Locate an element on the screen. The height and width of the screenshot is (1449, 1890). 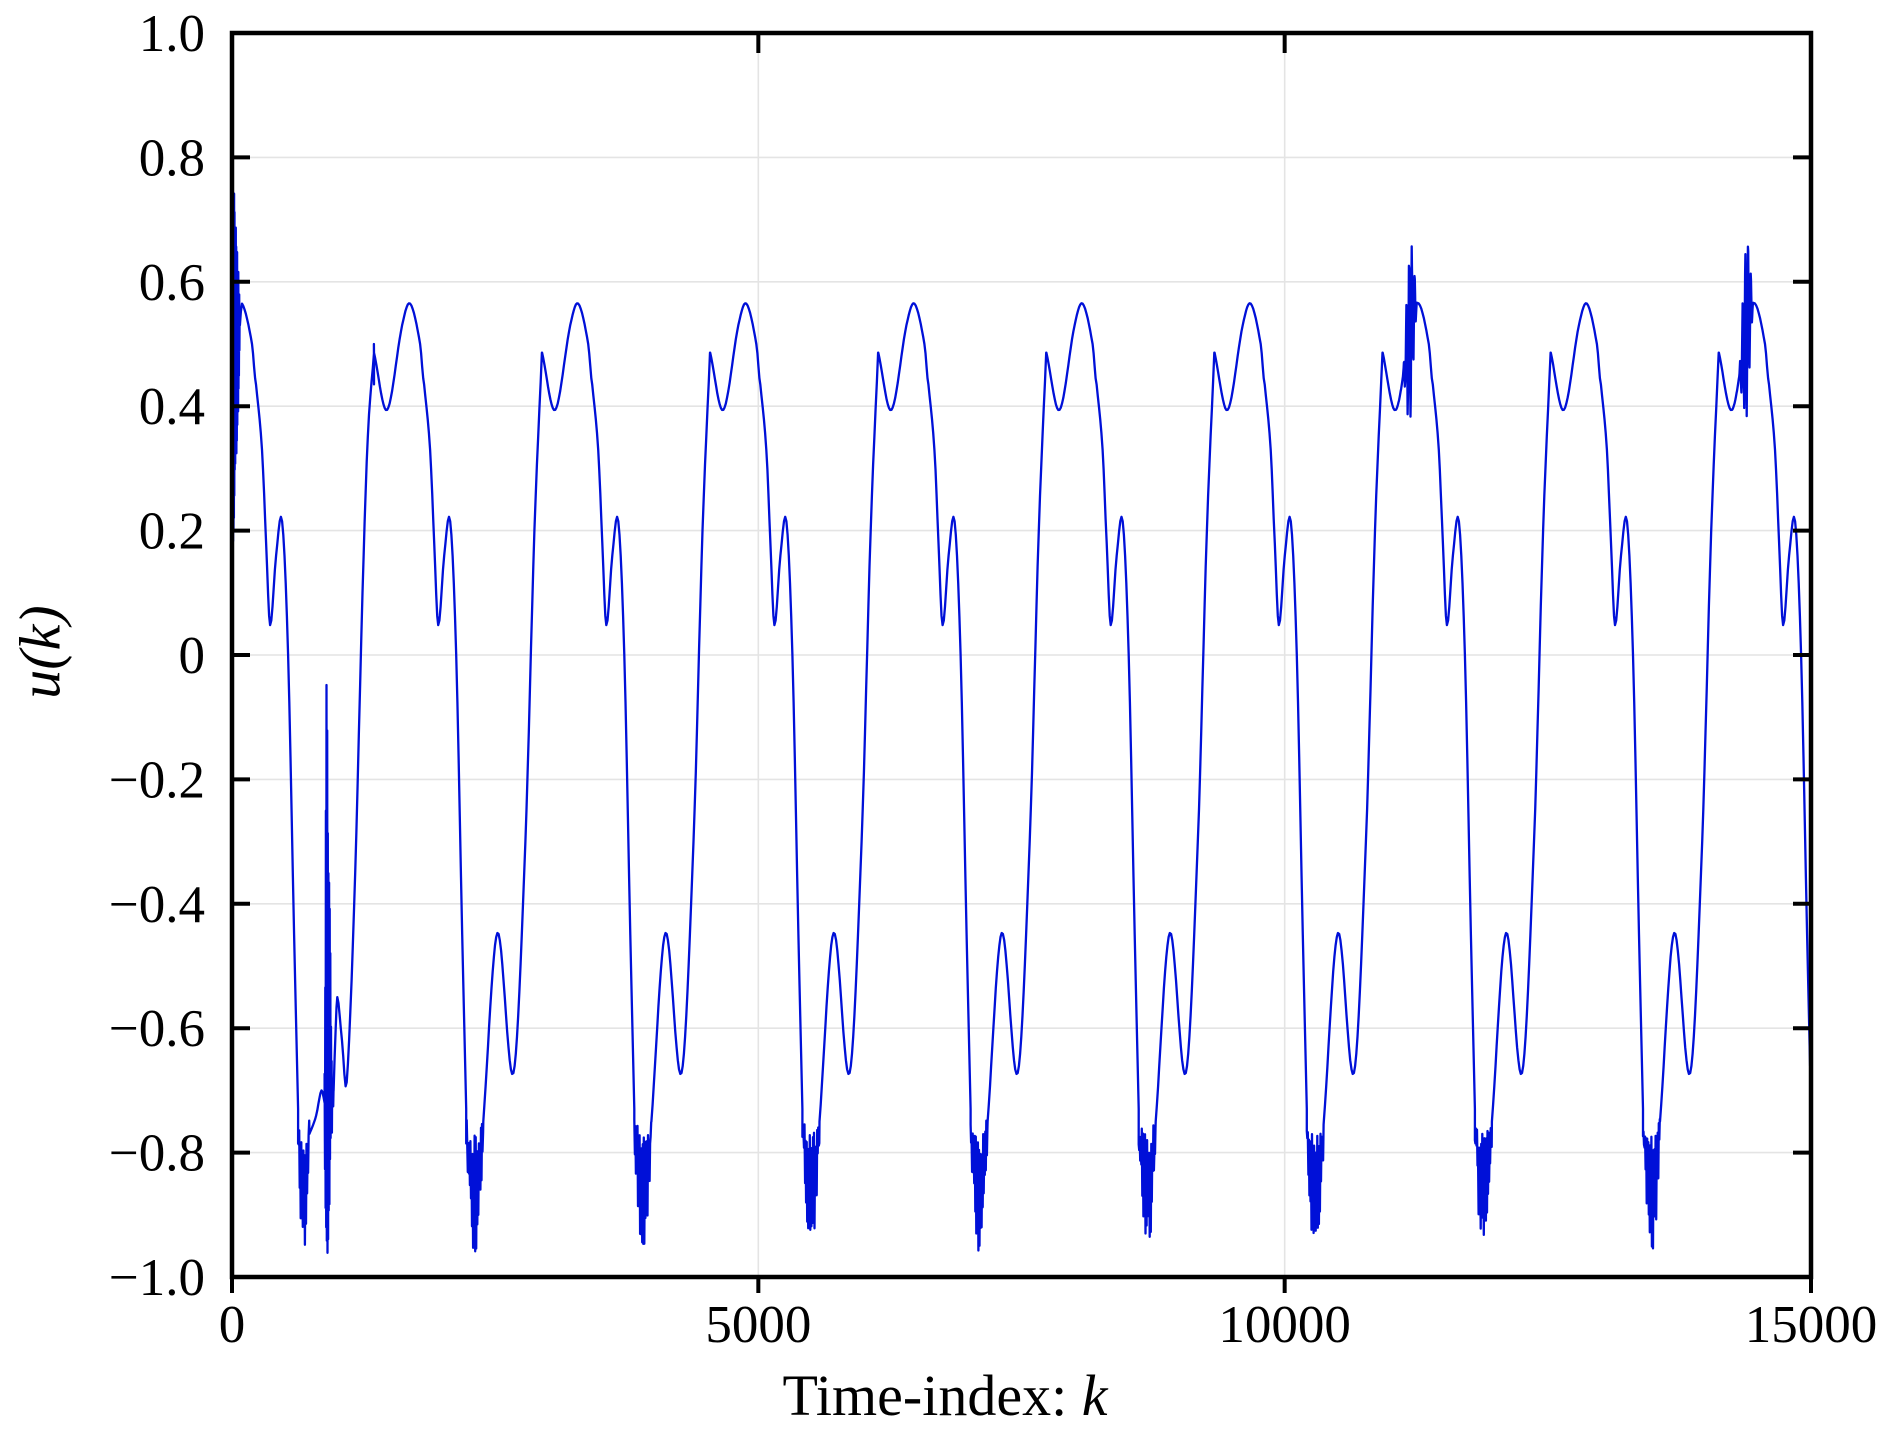
y-axis-label: u(k) is located at coordinates (40, 652).